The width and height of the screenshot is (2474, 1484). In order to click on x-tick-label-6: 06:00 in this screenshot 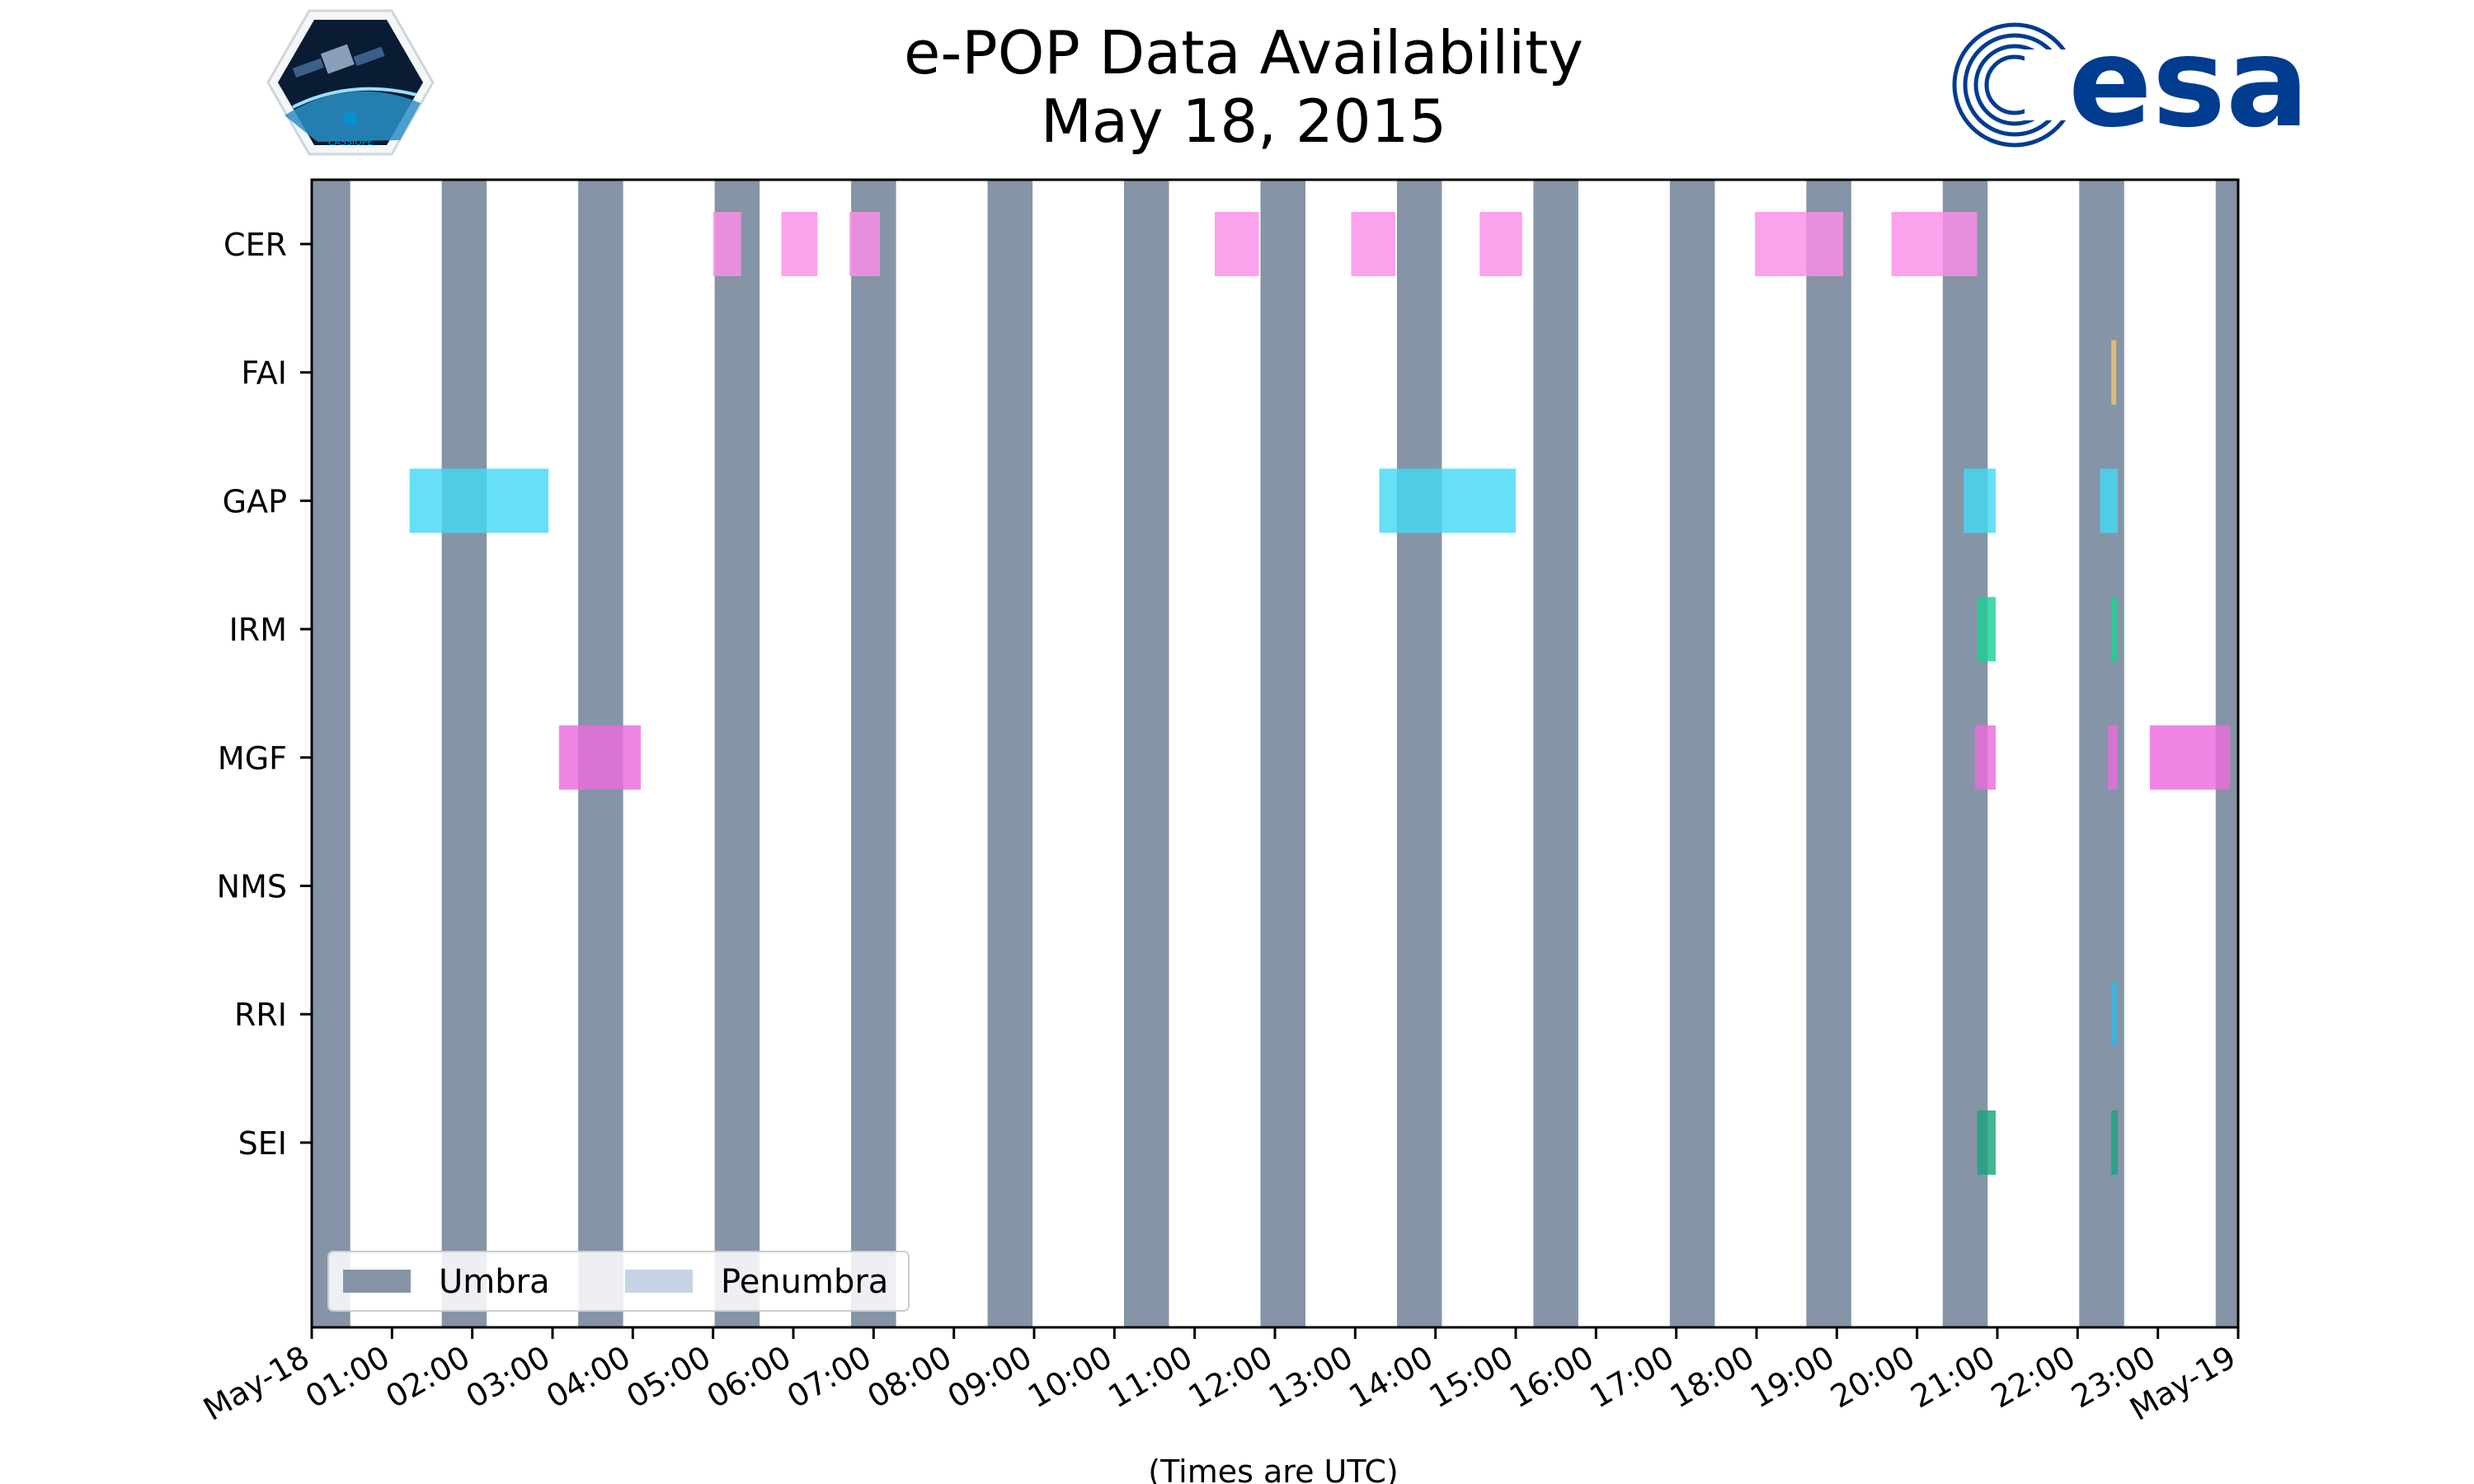, I will do `click(749, 1377)`.